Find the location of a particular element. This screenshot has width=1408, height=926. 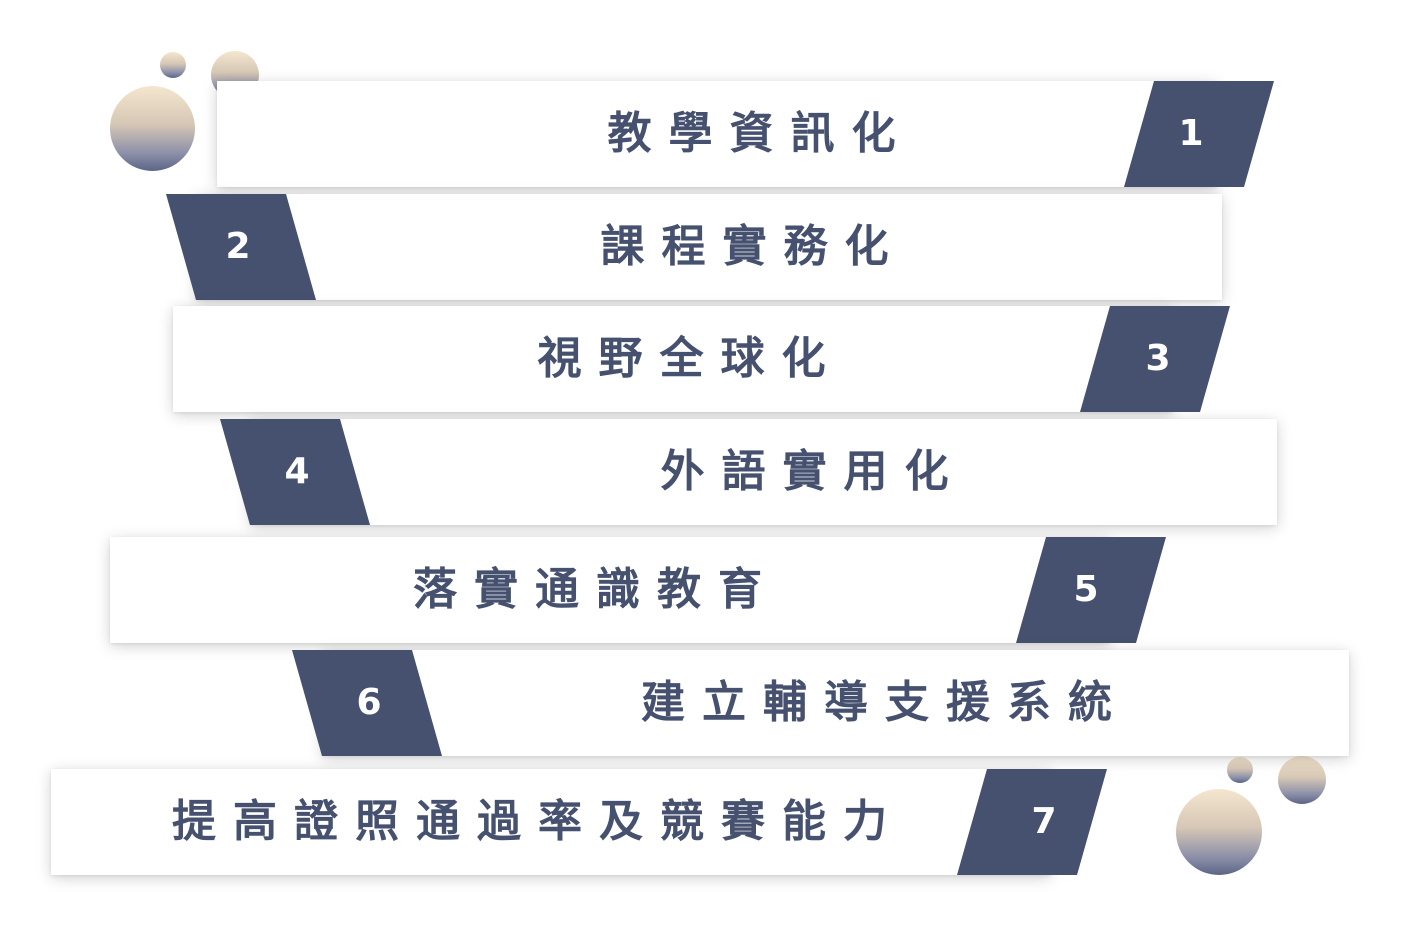

number-tab-1: 1 is located at coordinates (1199, 134).